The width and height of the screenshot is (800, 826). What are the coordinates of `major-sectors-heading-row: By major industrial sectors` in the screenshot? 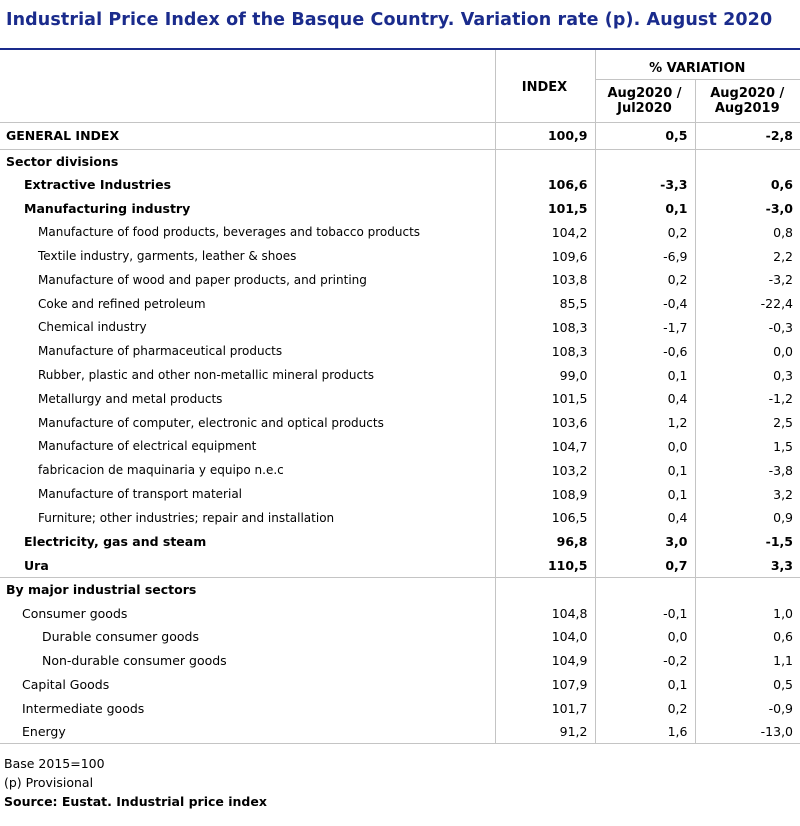 It's located at (400, 589).